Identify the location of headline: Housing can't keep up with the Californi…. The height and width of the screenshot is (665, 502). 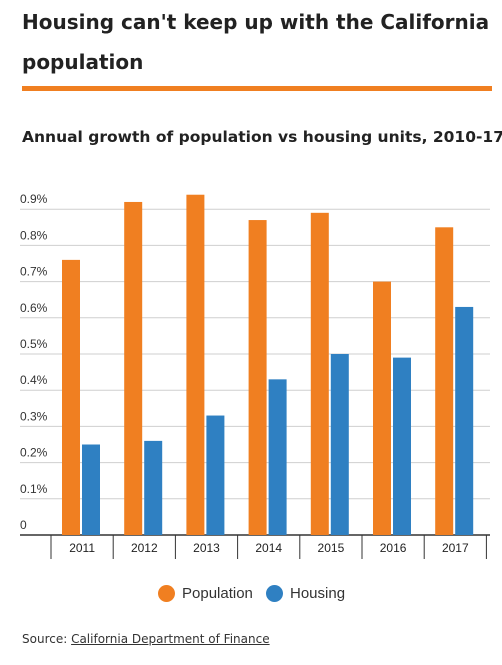
(256, 42).